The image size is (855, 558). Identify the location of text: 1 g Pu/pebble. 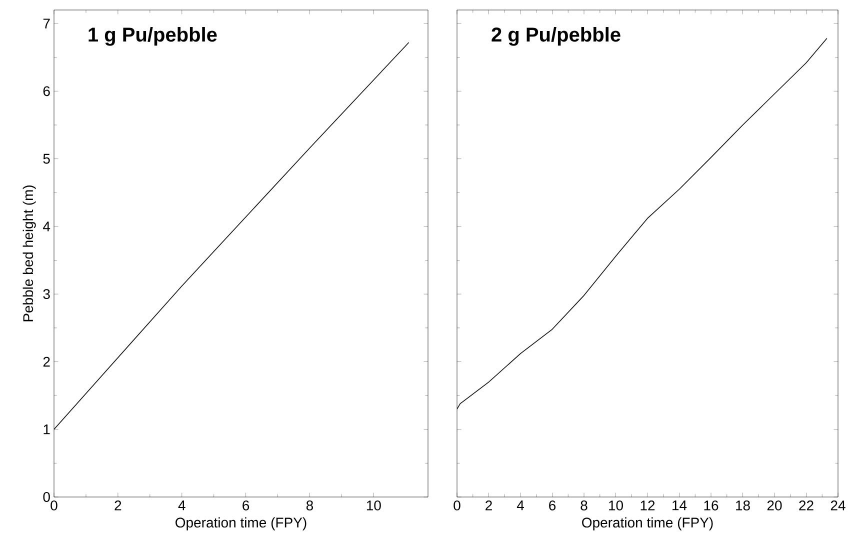
(152, 36).